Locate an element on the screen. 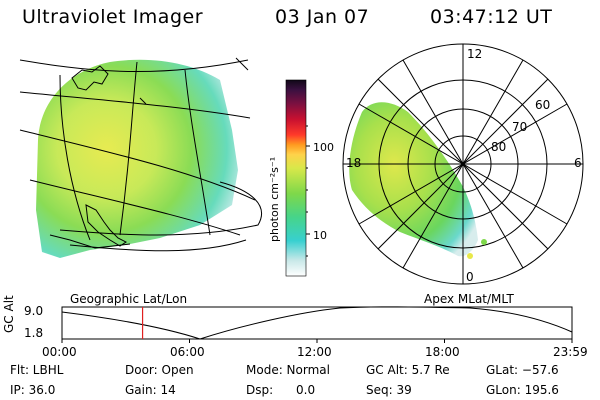  instrument-title: Ultraviolet Imager is located at coordinates (113, 17).